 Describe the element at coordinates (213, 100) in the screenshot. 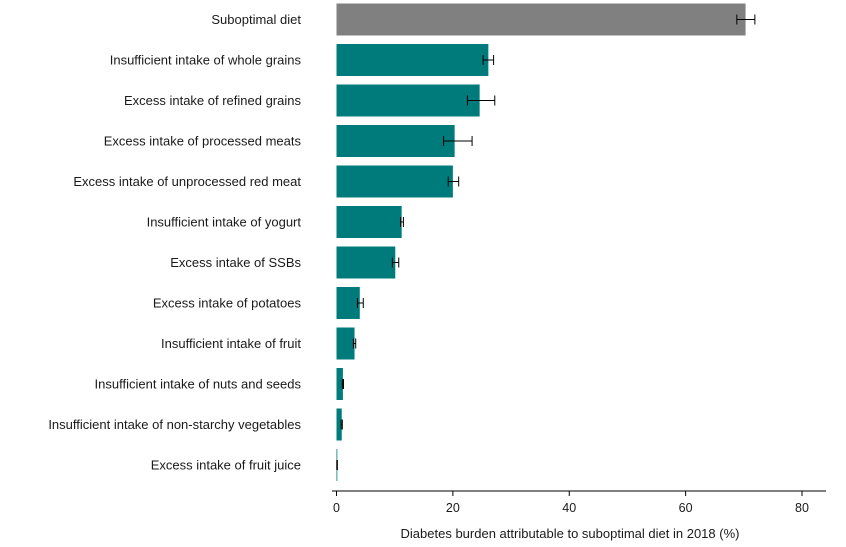

I see `category-label: Excess intake of refined grains` at that location.